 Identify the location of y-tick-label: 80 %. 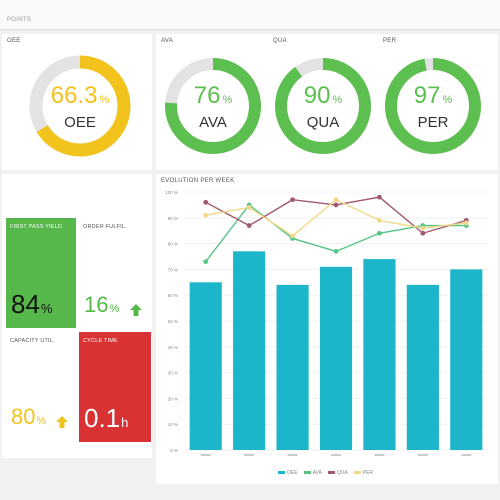
(173, 244).